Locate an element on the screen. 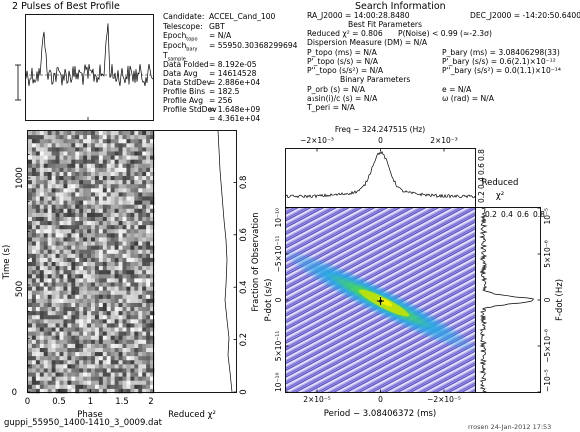 Image resolution: width=580 pixels, height=432 pixels. pp-xtick-2: −2×10⁻⁵ is located at coordinates (444, 399).